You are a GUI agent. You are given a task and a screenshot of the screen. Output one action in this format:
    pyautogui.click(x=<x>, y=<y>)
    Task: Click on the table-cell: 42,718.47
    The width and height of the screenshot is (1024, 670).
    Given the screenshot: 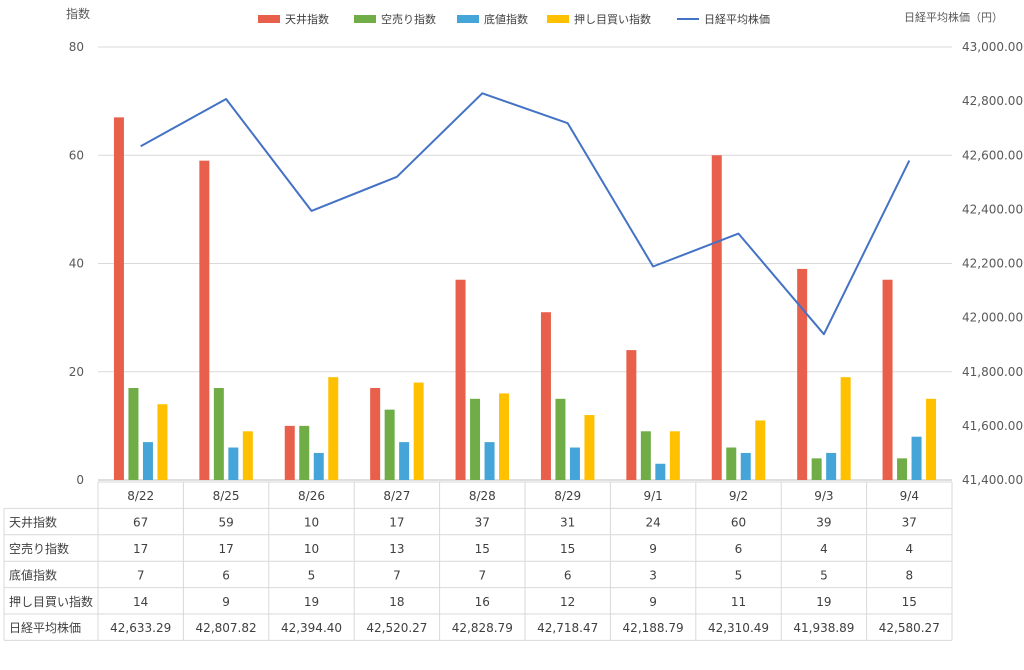 What is the action you would take?
    pyautogui.click(x=567, y=628)
    